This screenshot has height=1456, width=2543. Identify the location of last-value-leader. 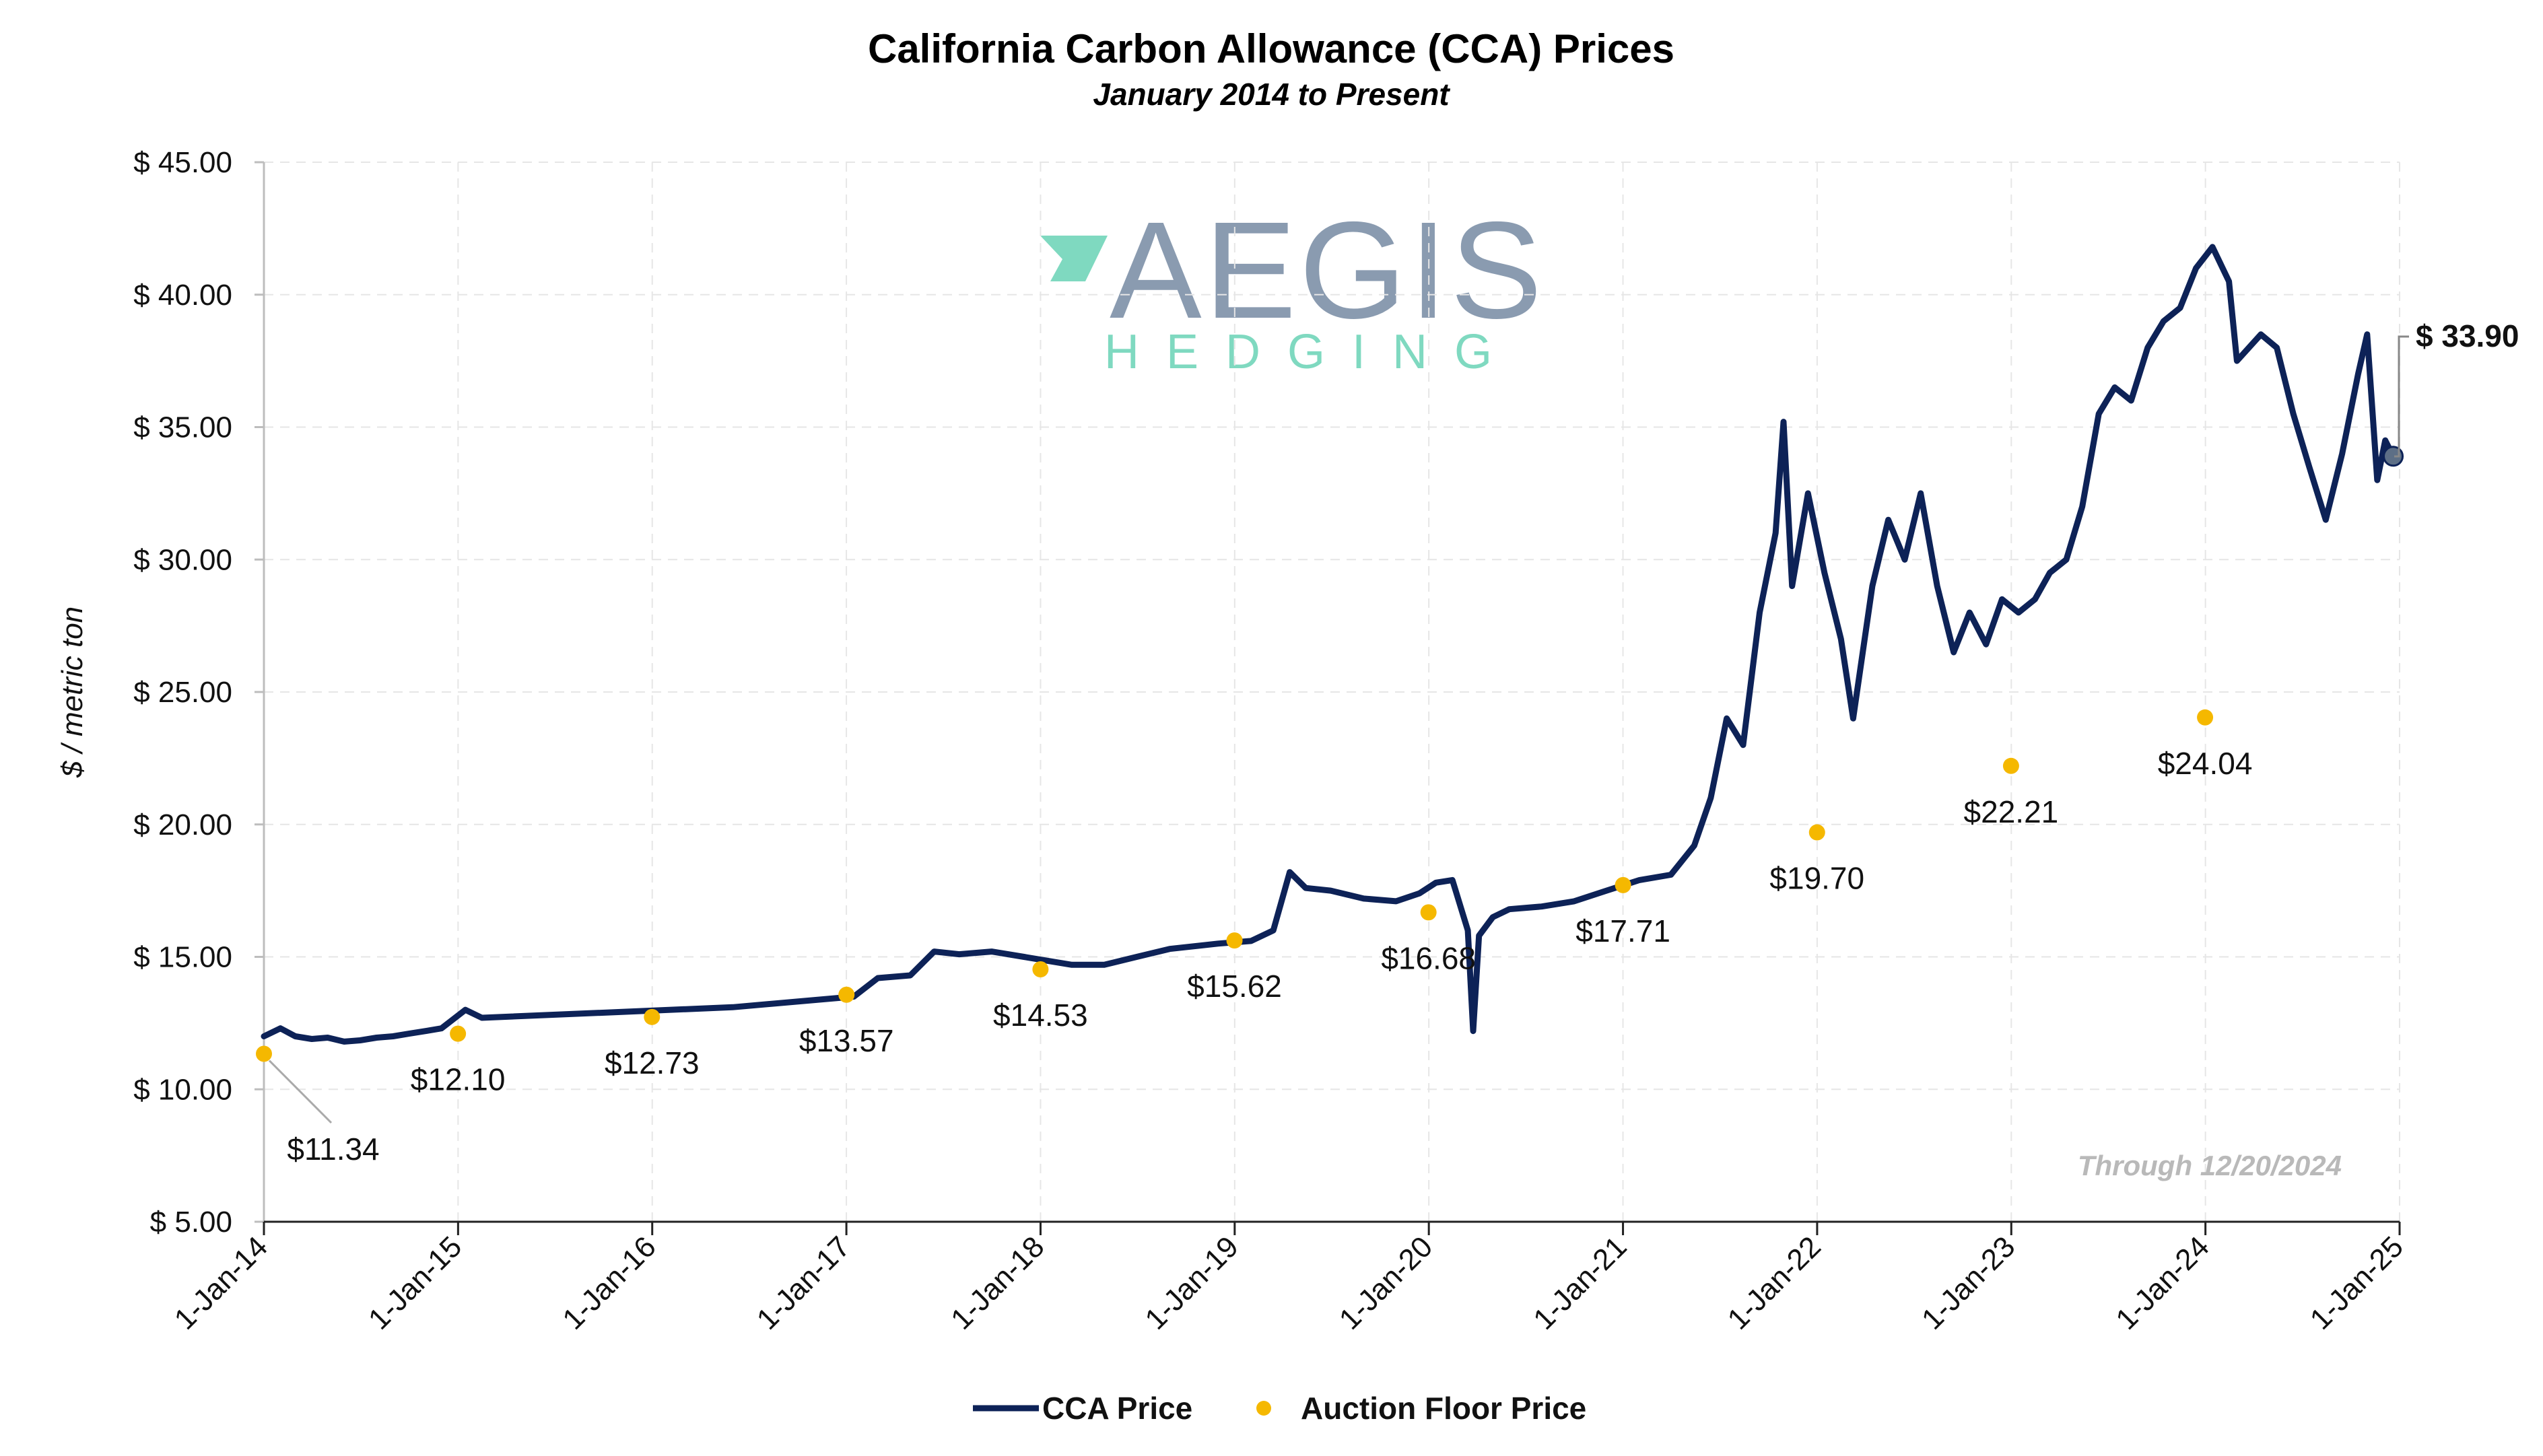
(2401, 396).